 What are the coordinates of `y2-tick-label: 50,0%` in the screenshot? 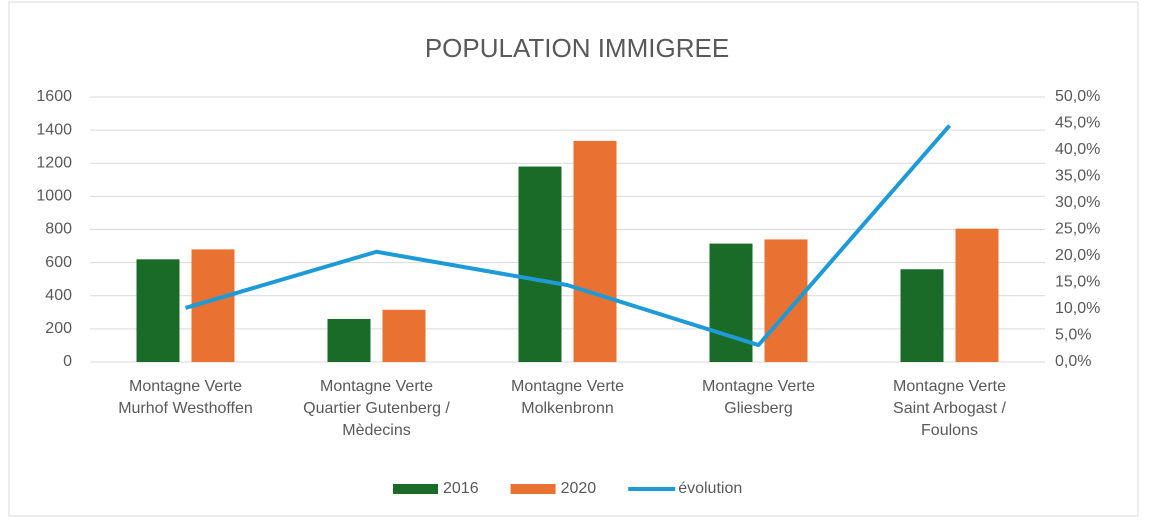 It's located at (1077, 96).